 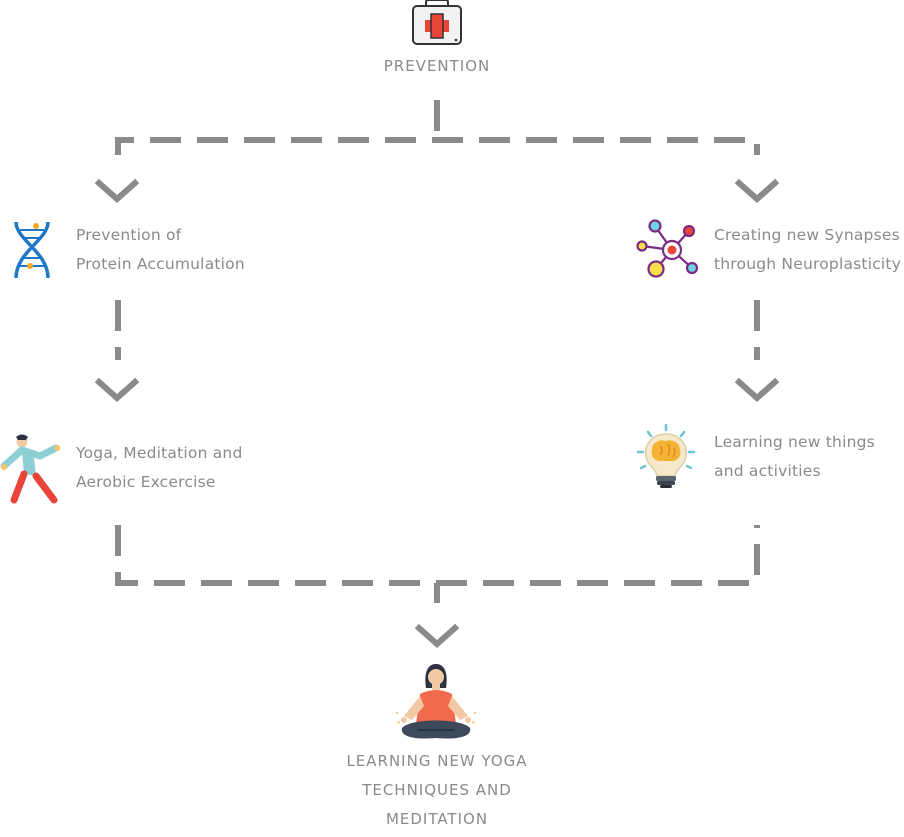 What do you see at coordinates (30, 469) in the screenshot?
I see `exercise-person-icon` at bounding box center [30, 469].